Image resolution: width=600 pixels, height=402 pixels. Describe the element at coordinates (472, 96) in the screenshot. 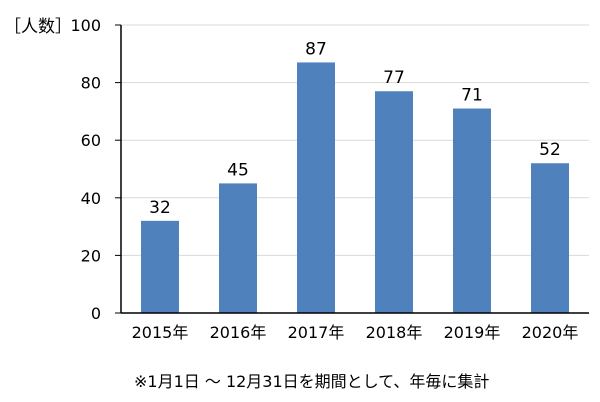

I see `data-label: 71` at that location.